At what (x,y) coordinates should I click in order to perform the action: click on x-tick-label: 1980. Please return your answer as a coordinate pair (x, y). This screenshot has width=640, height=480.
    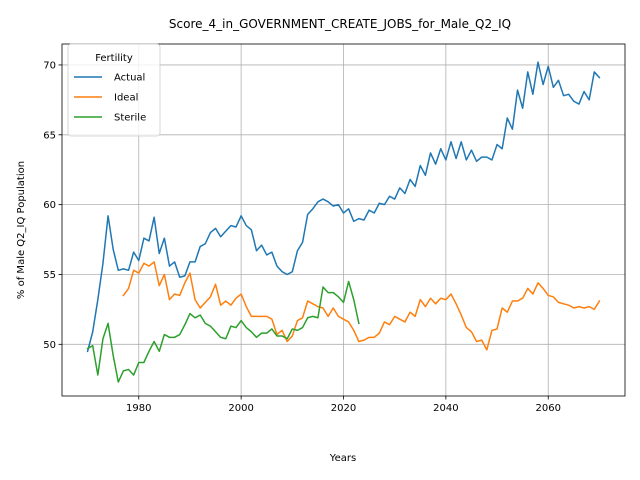
    Looking at the image, I should click on (138, 408).